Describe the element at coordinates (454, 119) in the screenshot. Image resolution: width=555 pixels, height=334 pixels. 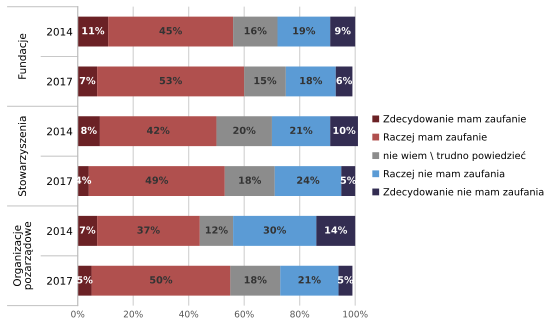
I see `legend-label: Zdecydowanie mam zaufanie` at that location.